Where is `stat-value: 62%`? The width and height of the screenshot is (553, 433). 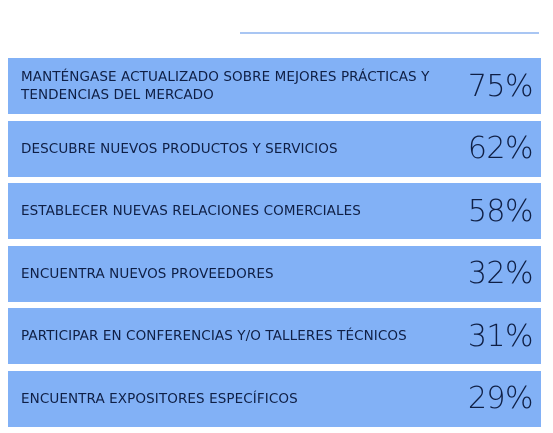 stat-value: 62% is located at coordinates (500, 148).